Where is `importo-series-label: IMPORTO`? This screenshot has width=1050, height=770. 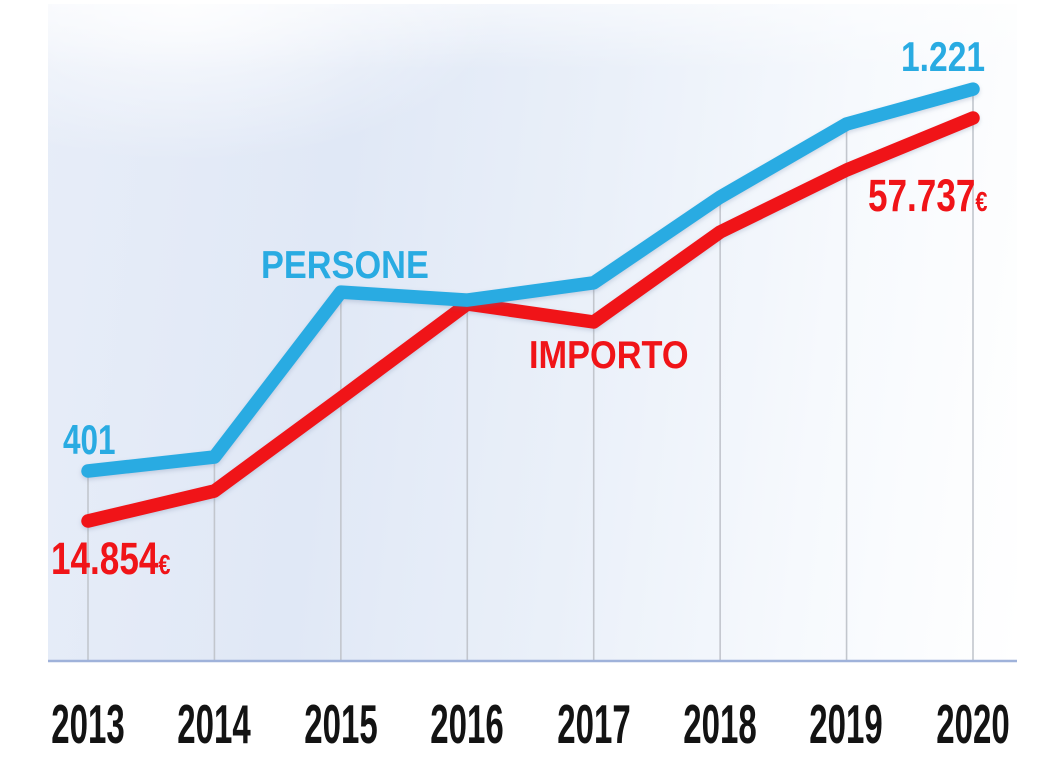
importo-series-label: IMPORTO is located at coordinates (609, 355).